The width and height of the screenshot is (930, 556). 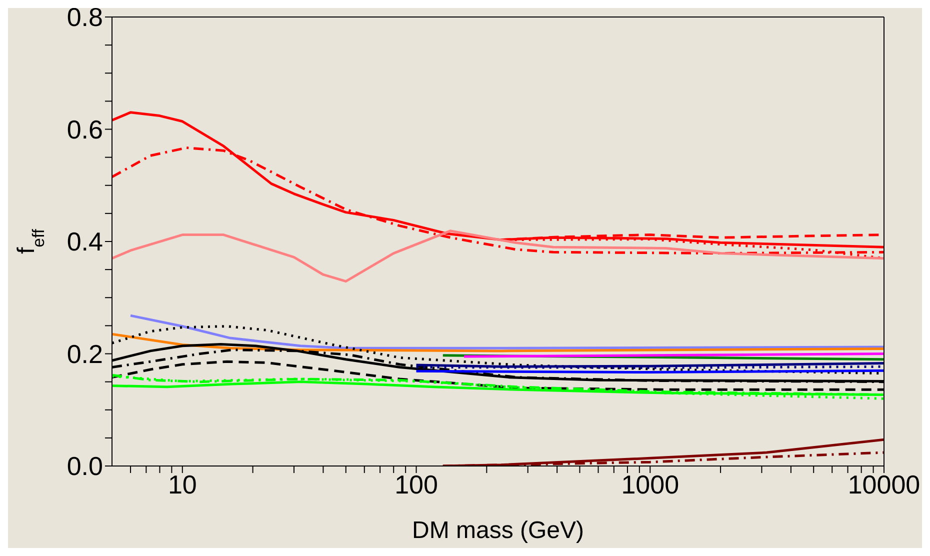 What do you see at coordinates (84, 129) in the screenshot?
I see `y-tick-label: 0.6` at bounding box center [84, 129].